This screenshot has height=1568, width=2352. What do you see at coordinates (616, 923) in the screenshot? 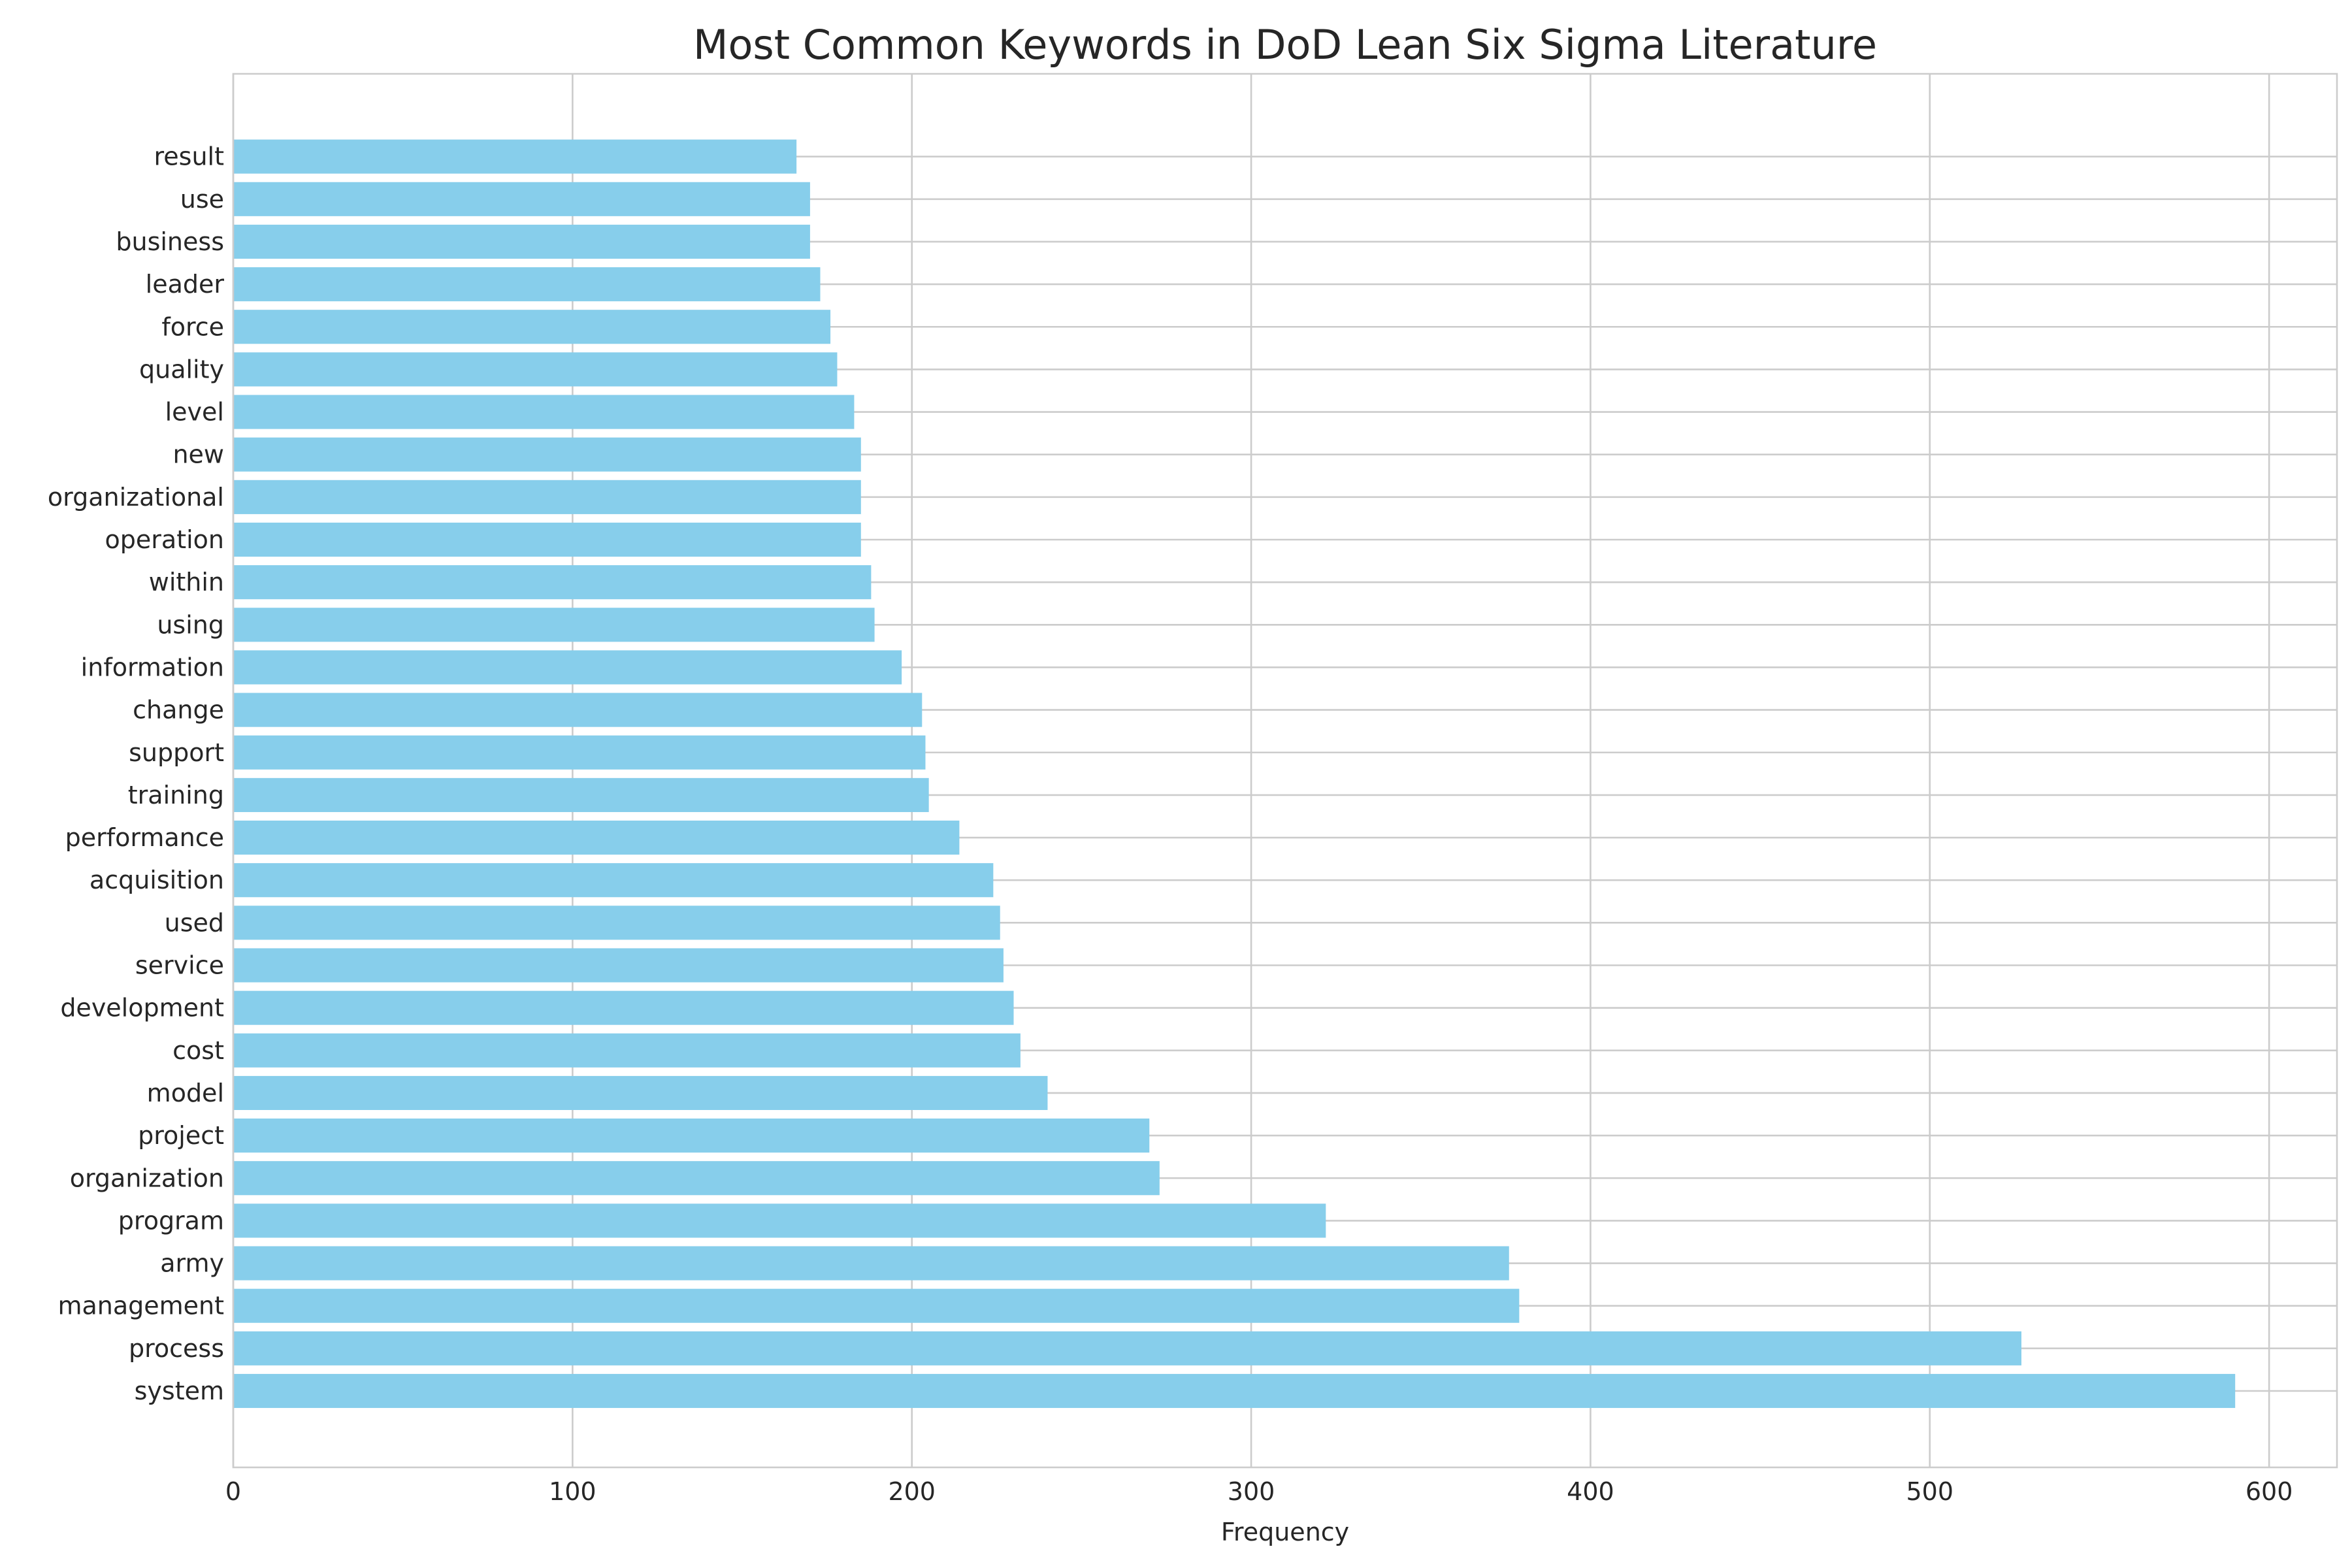
I see `bar-used` at bounding box center [616, 923].